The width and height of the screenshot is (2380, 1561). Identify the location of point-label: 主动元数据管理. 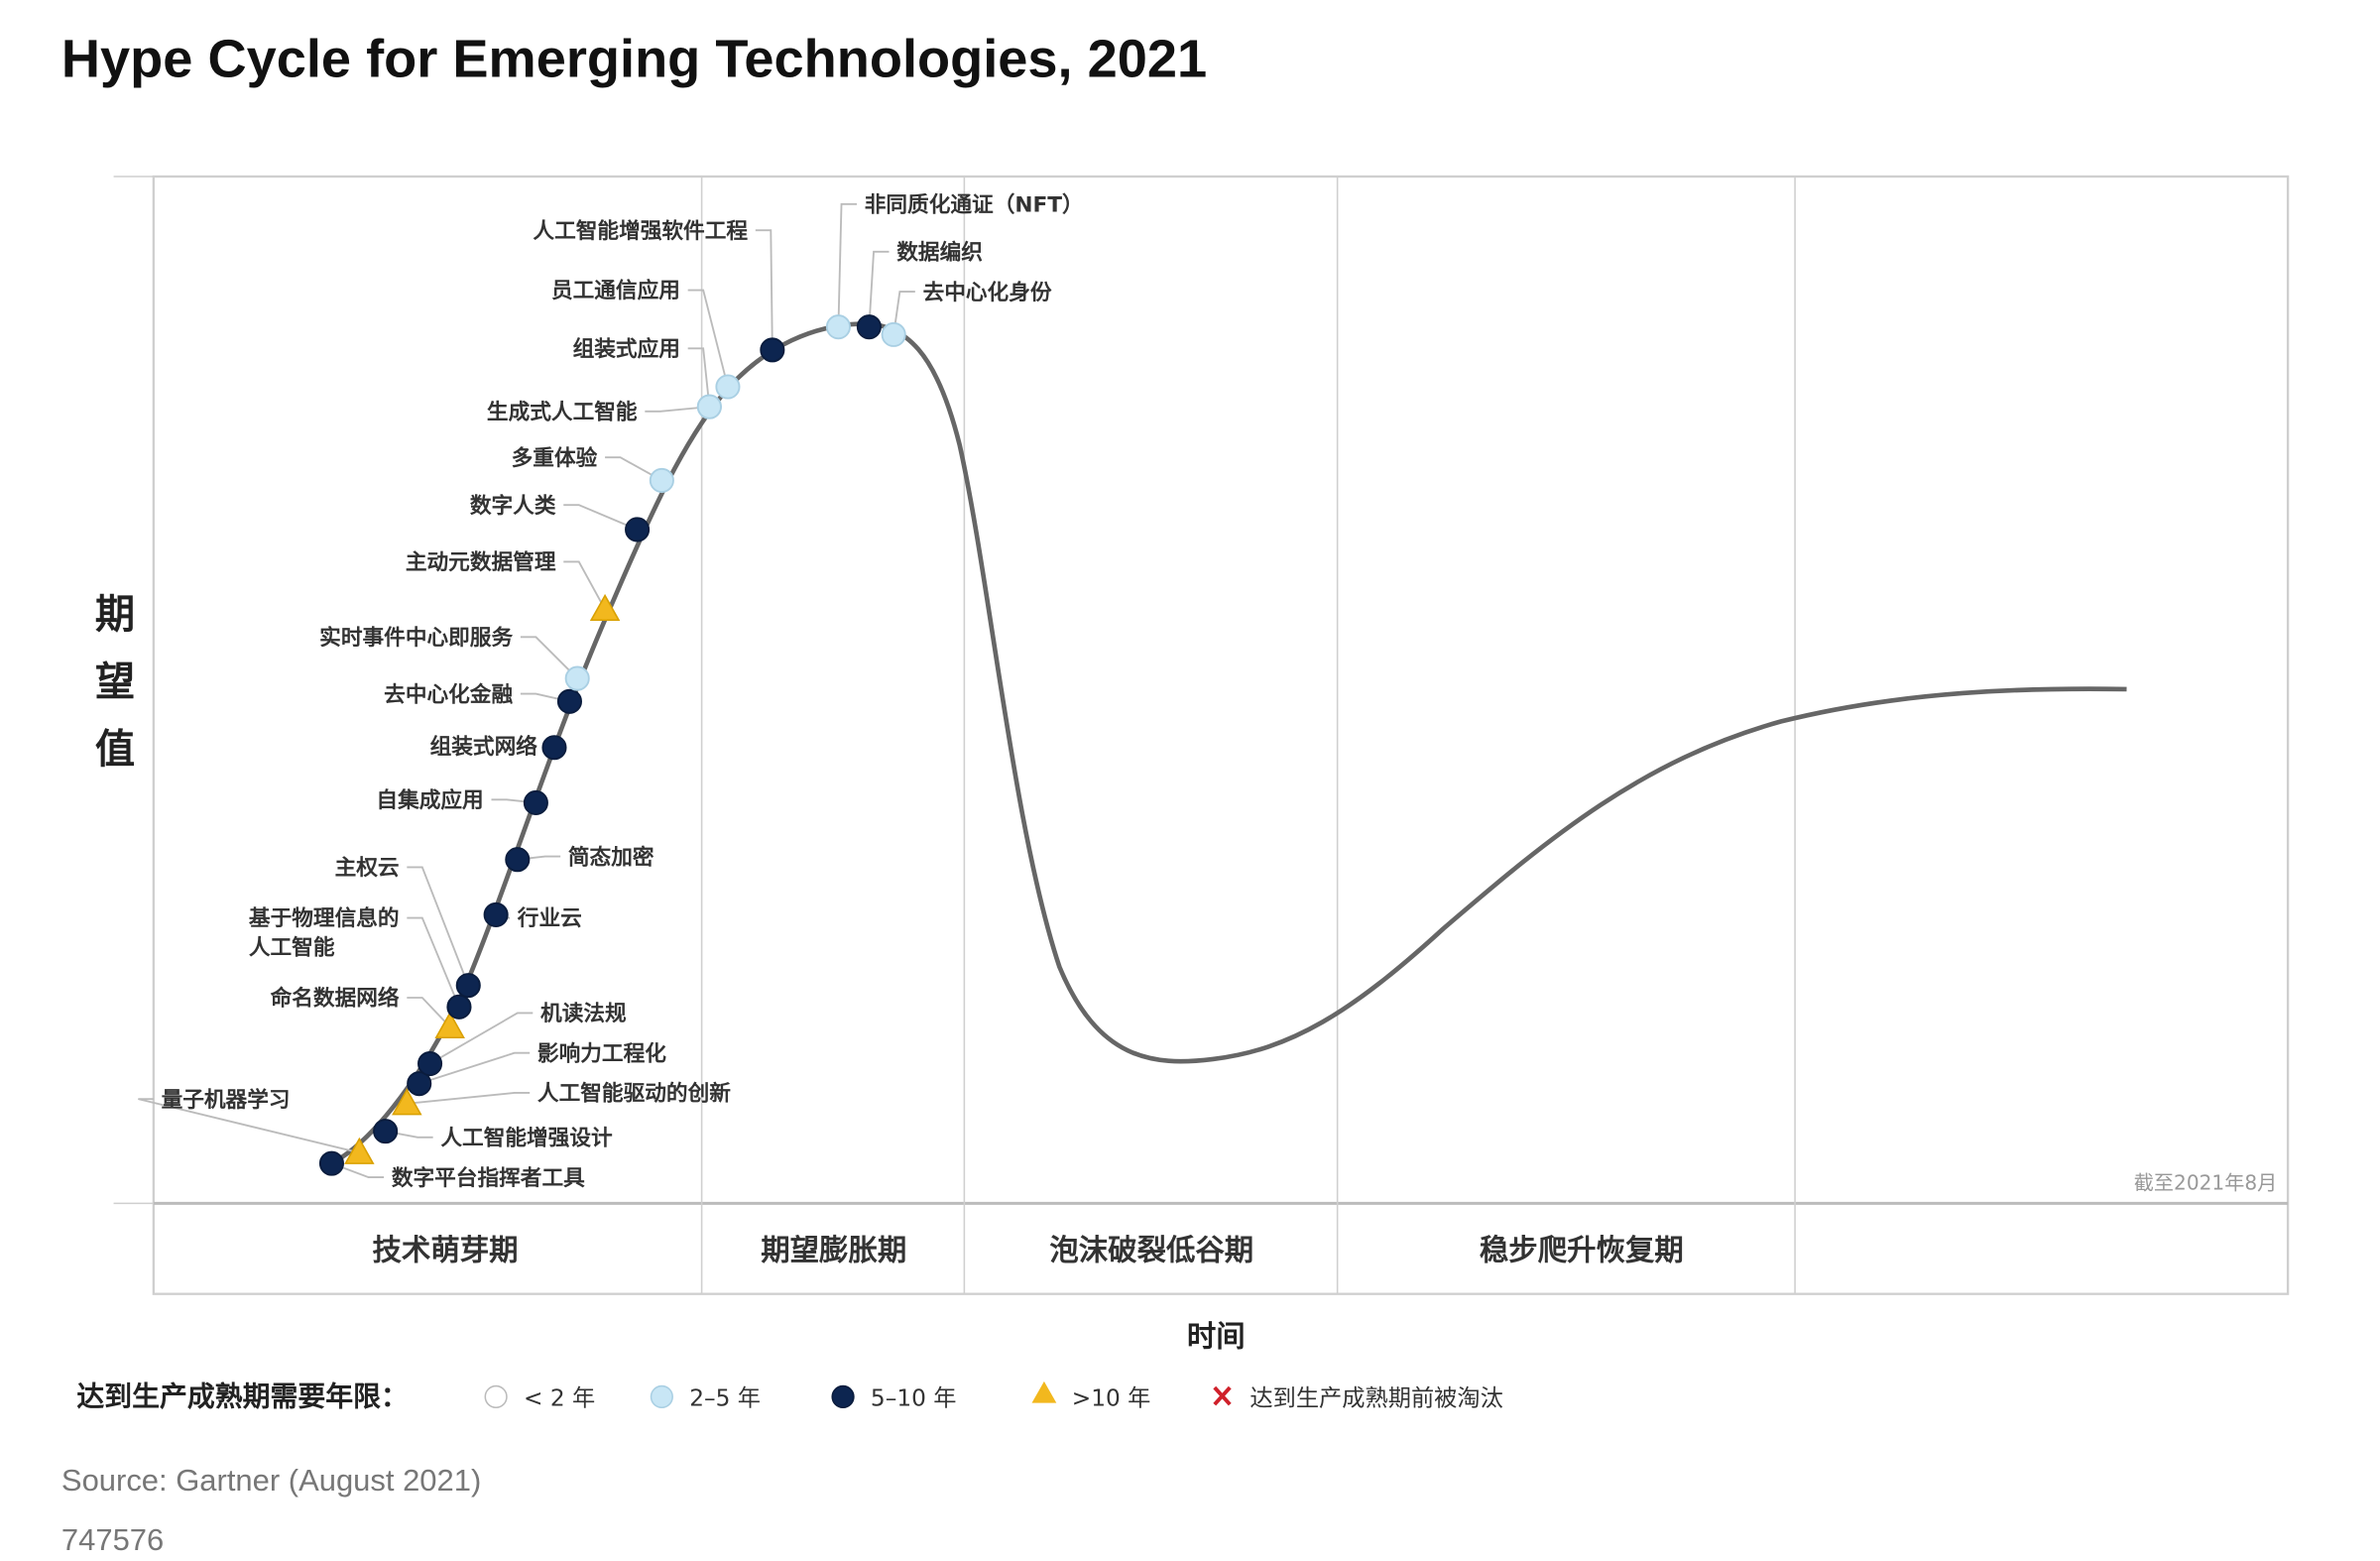
(481, 562).